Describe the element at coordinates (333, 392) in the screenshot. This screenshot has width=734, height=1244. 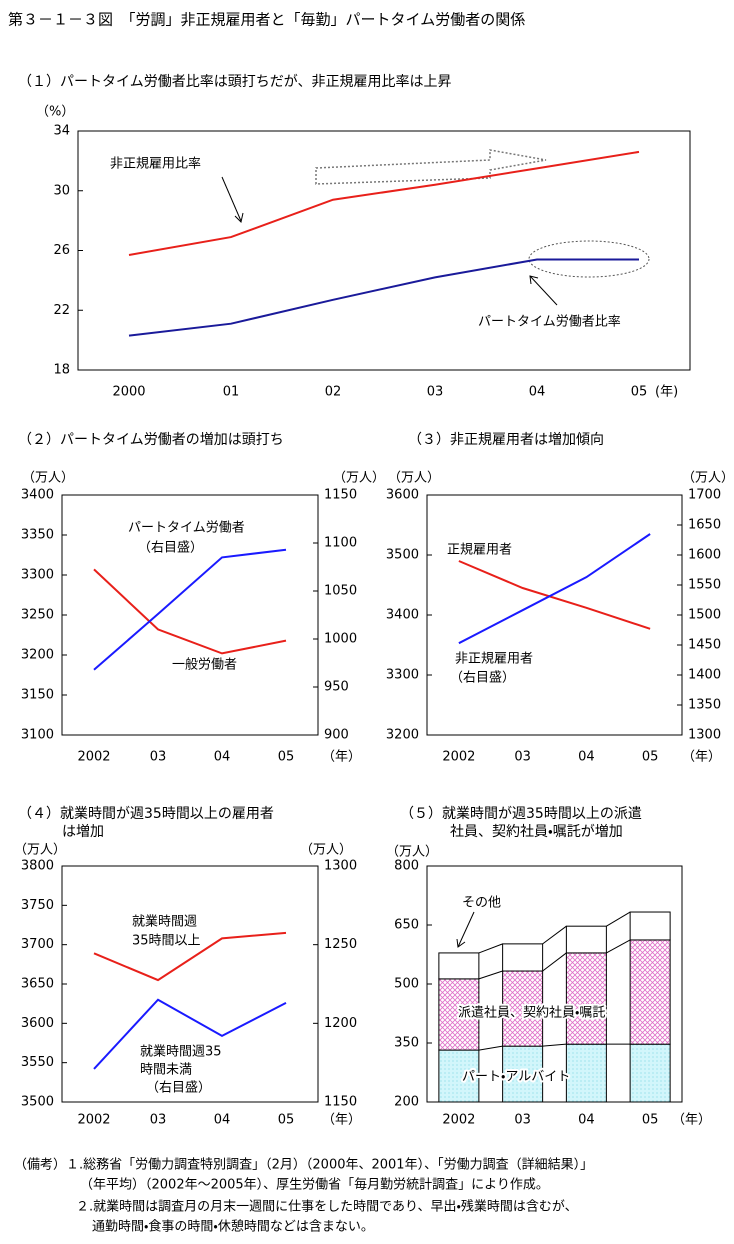
I see `x-tick-label: 02` at that location.